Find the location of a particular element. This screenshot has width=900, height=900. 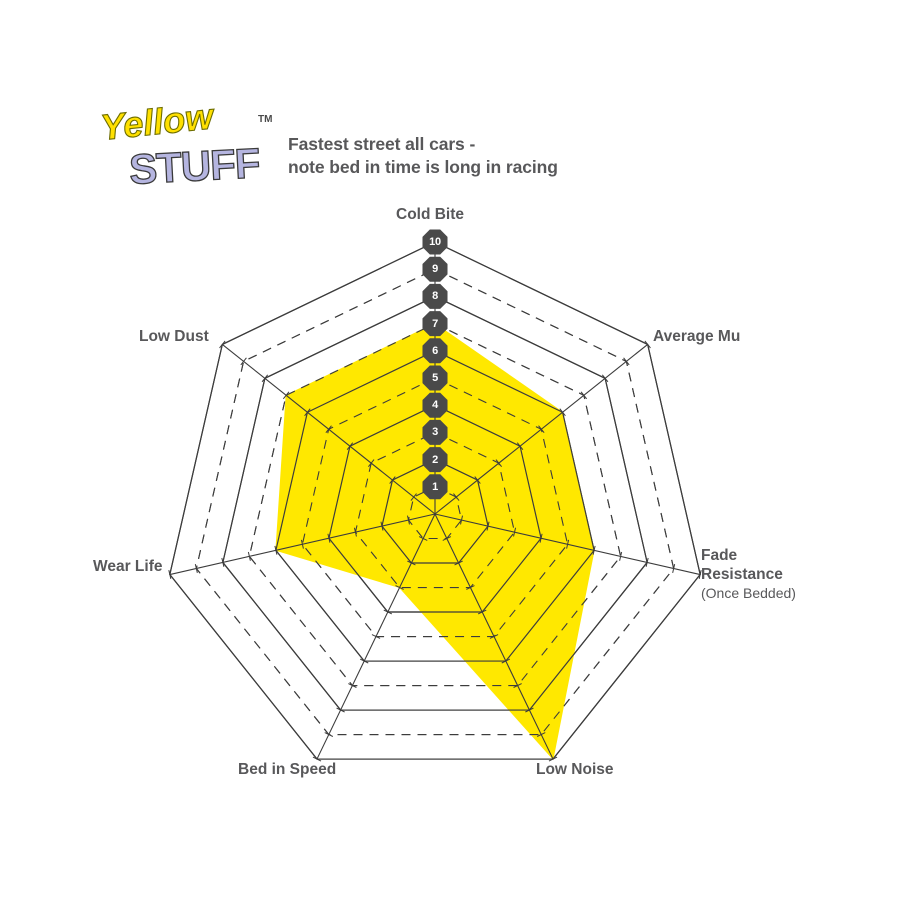

scale-number-1: 1 is located at coordinates (435, 486).